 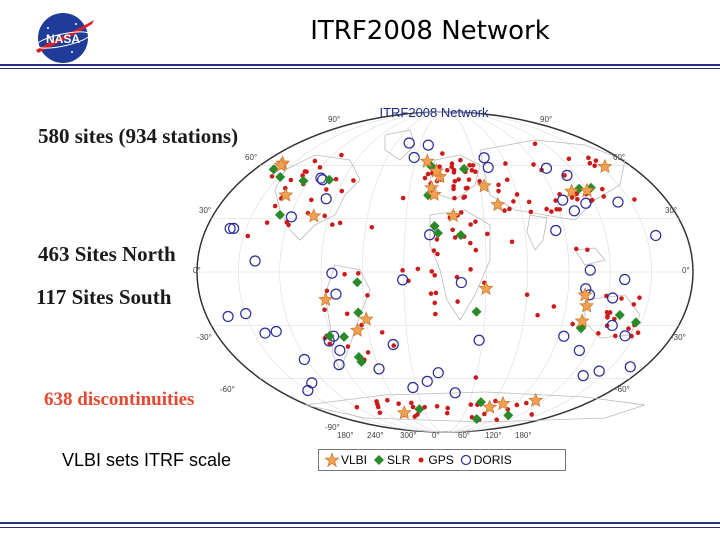 What do you see at coordinates (63, 38) in the screenshot?
I see `nasa-logo: NASA` at bounding box center [63, 38].